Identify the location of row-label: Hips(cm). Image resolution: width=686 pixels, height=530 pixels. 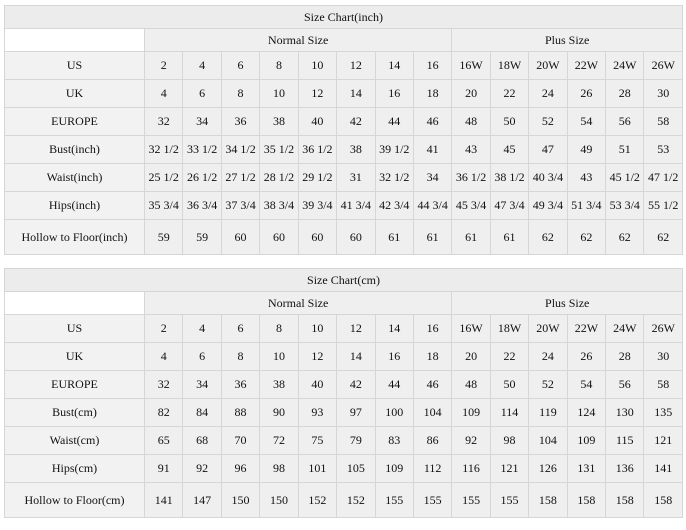
(74, 468).